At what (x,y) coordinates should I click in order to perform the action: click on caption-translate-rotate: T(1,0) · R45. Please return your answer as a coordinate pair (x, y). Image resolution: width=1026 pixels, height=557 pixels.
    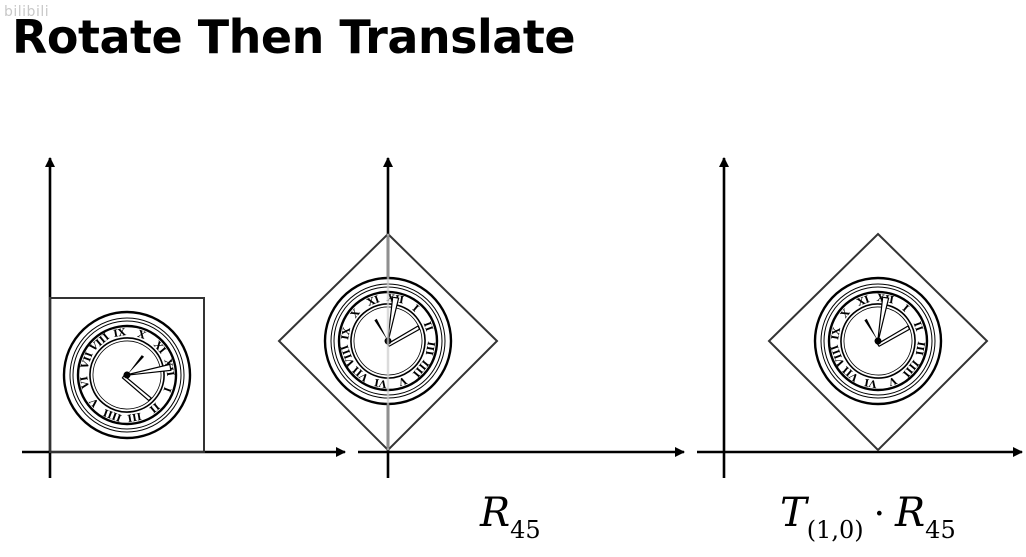
    Looking at the image, I should click on (868, 517).